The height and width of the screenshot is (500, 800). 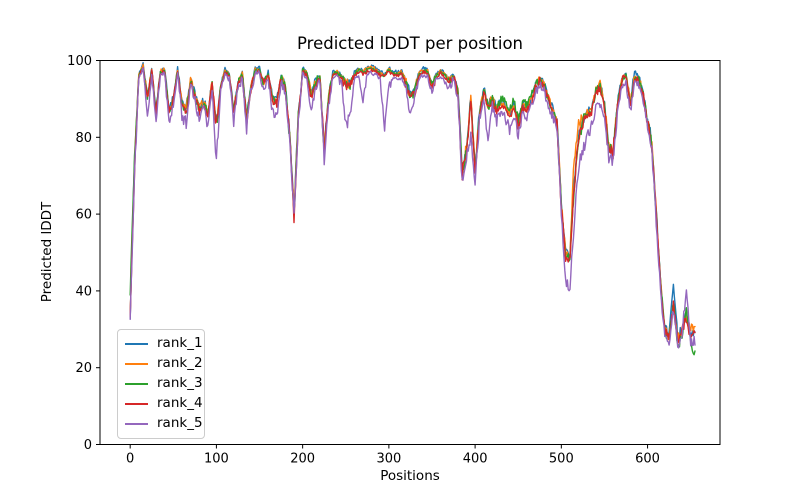 What do you see at coordinates (561, 459) in the screenshot?
I see `x-tick-label: 500` at bounding box center [561, 459].